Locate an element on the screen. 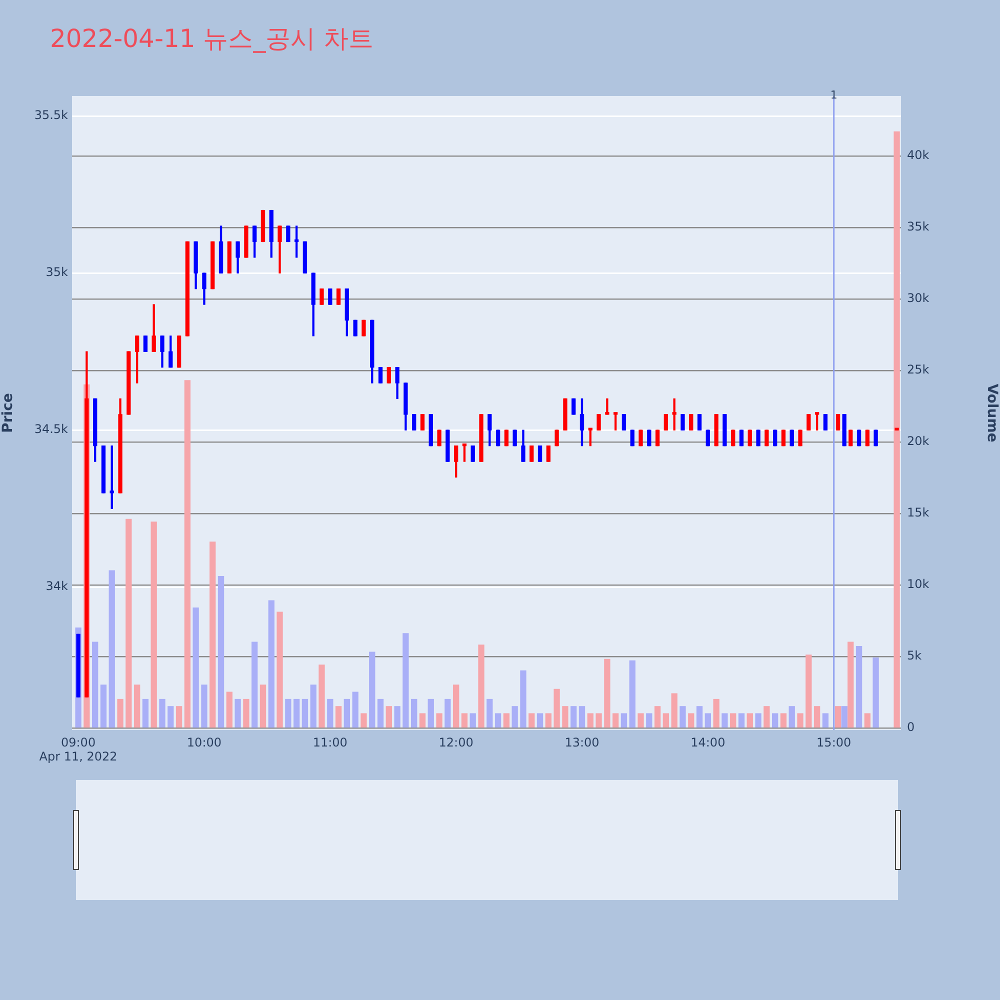  y2-tick-label: 5k is located at coordinates (914, 655).